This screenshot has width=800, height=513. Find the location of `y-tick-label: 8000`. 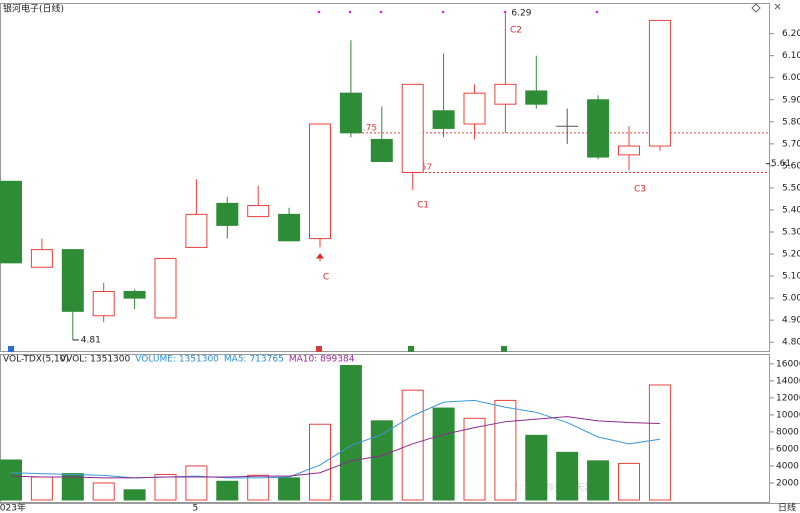

y-tick-label: 8000 is located at coordinates (787, 432).